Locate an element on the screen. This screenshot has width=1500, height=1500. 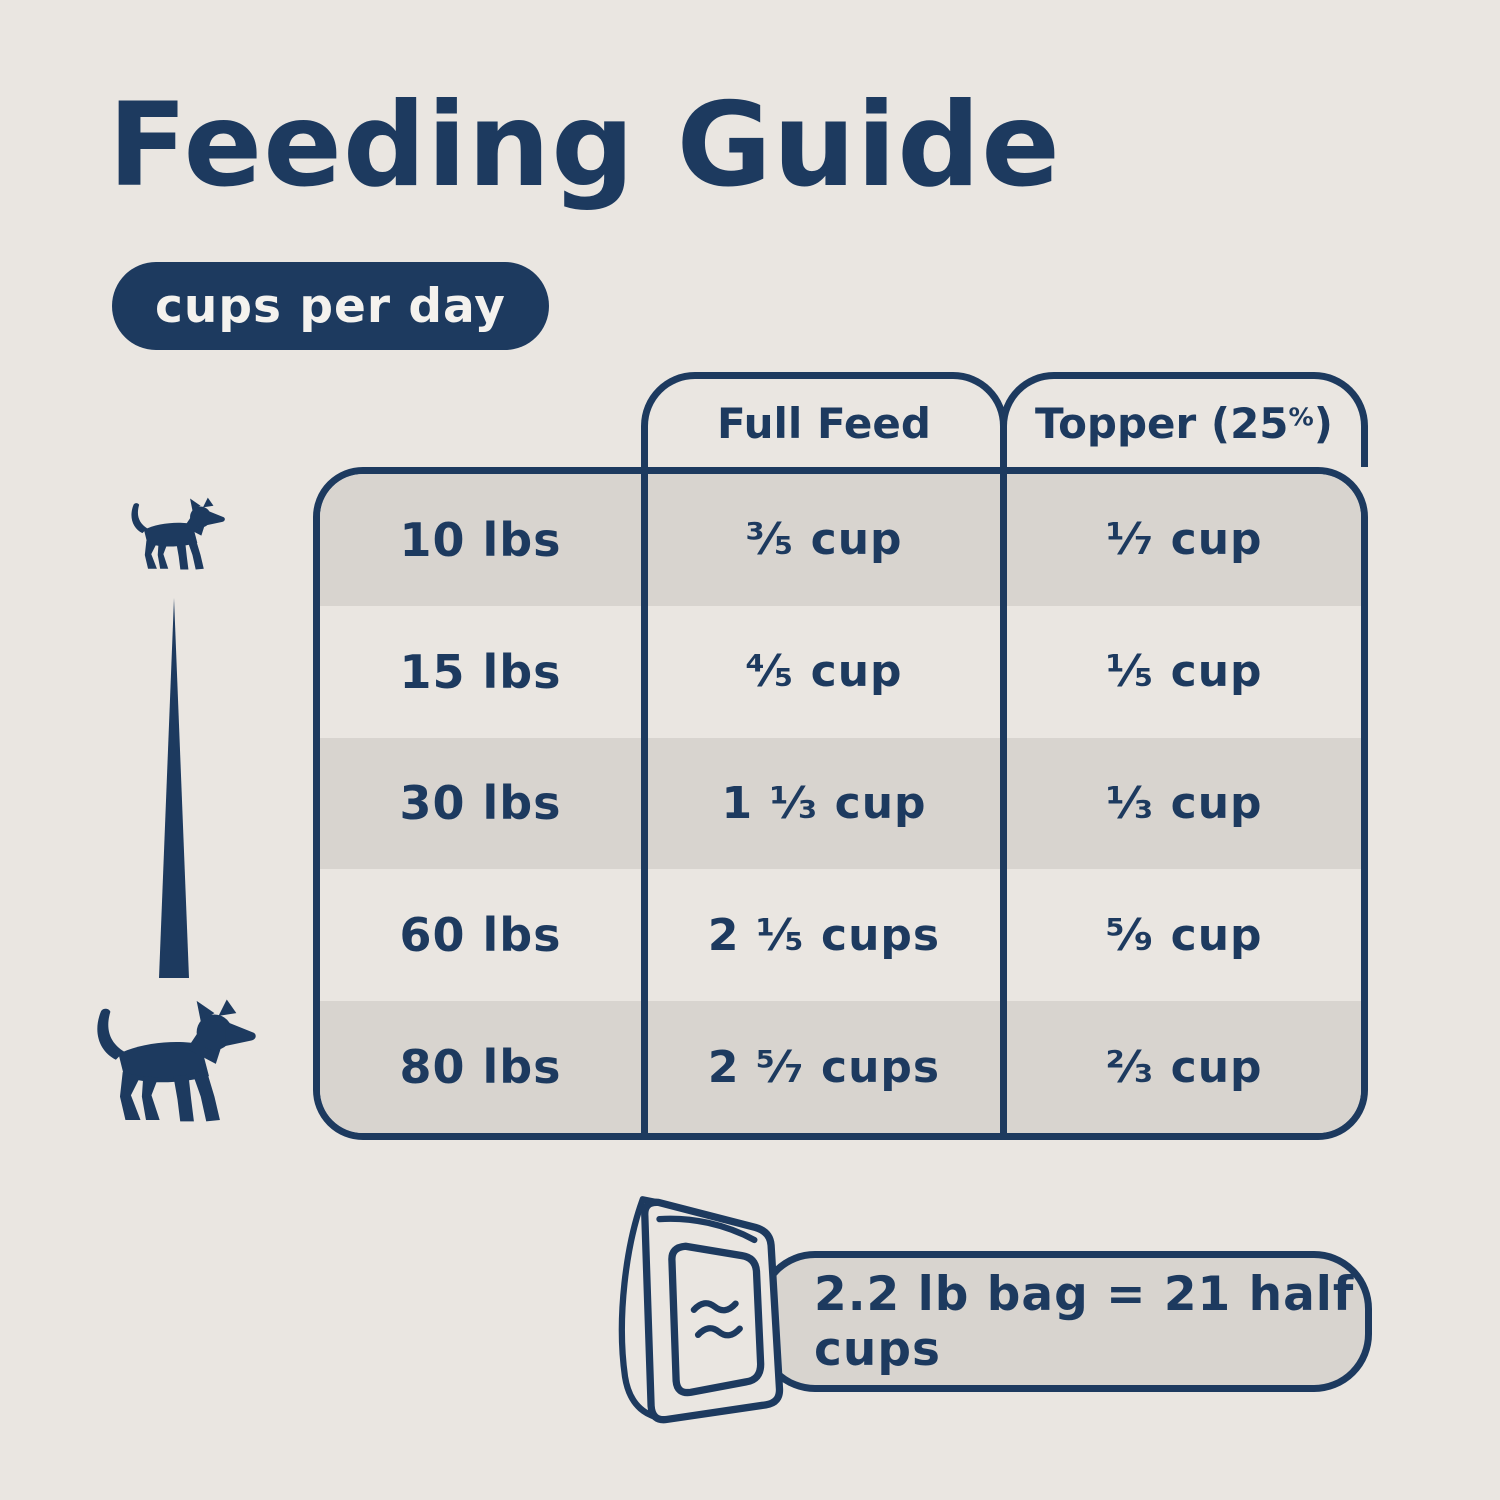
units-badge-label: cups per day is located at coordinates (330, 306).